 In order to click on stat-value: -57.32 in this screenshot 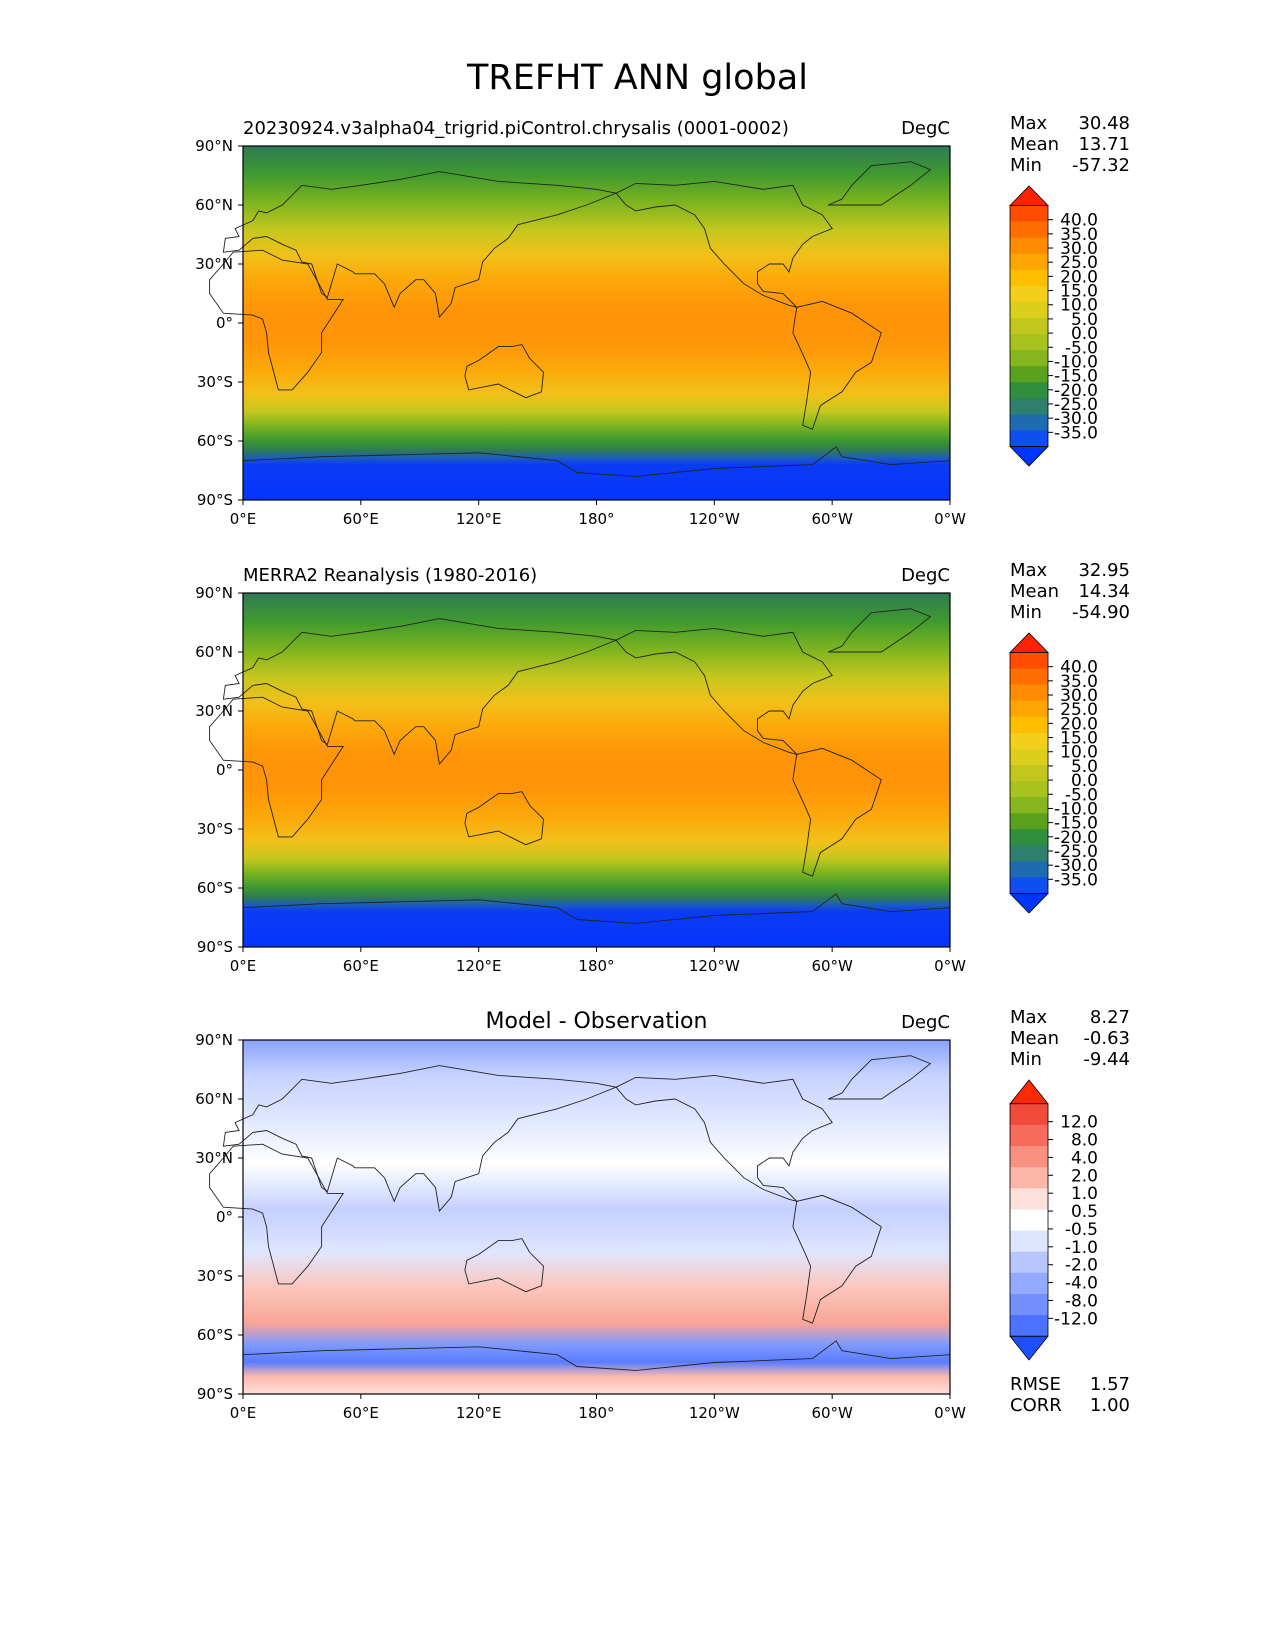, I will do `click(1101, 165)`.